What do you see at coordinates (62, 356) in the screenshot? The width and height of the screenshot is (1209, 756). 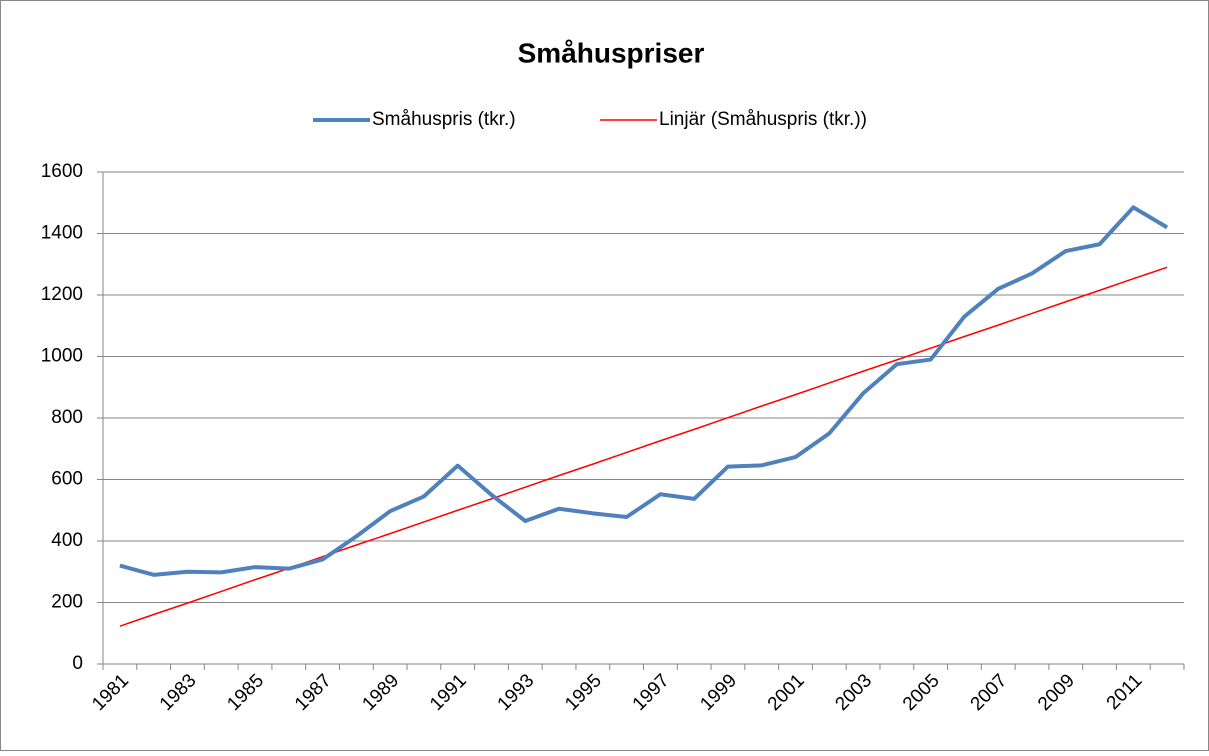 I see `y-tick-label: 1000` at bounding box center [62, 356].